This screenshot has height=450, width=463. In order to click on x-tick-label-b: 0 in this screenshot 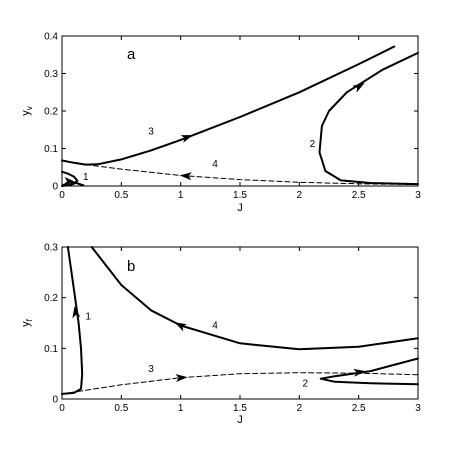, I will do `click(62, 408)`.